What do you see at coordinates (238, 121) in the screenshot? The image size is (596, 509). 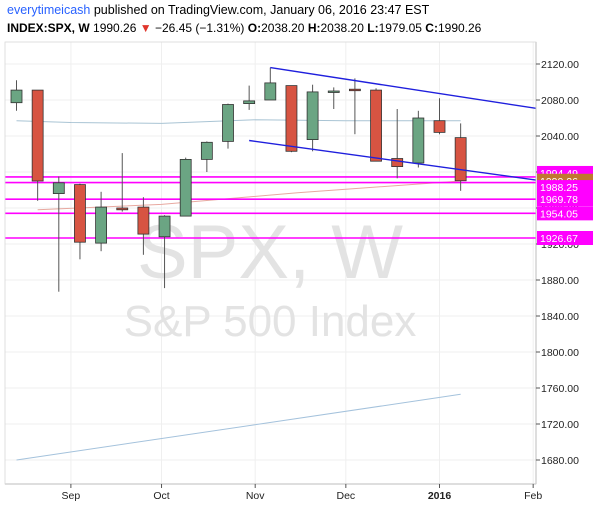 I see `moving-average-short` at bounding box center [238, 121].